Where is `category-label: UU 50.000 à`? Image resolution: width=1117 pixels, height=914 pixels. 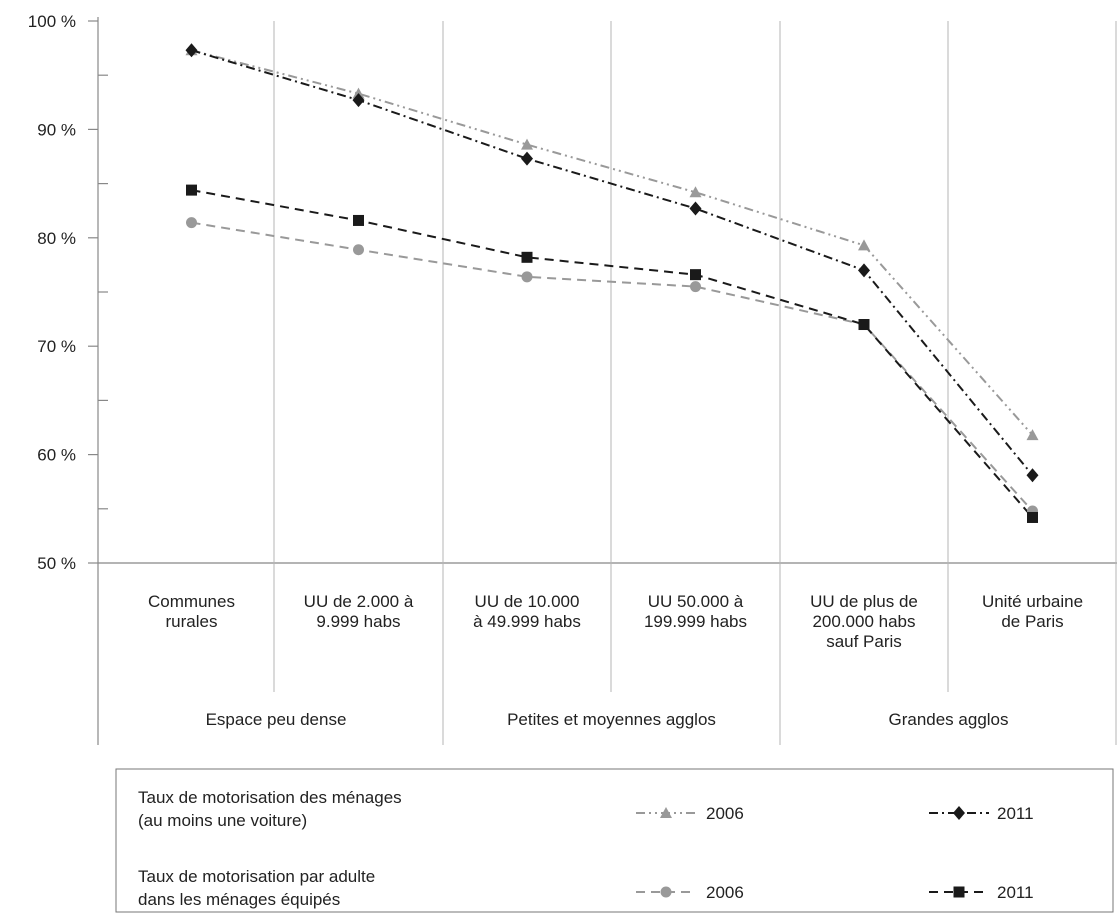
category-label: UU 50.000 à is located at coordinates (696, 601).